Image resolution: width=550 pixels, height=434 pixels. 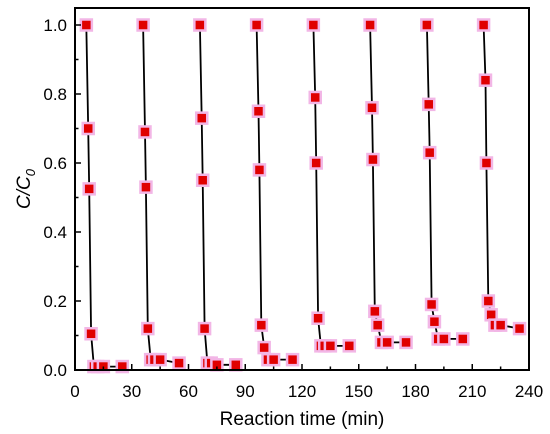 What do you see at coordinates (62, 198) in the screenshot?
I see `y-axis: 0.0 0.2 0.4 0.6 0.8 1.0` at bounding box center [62, 198].